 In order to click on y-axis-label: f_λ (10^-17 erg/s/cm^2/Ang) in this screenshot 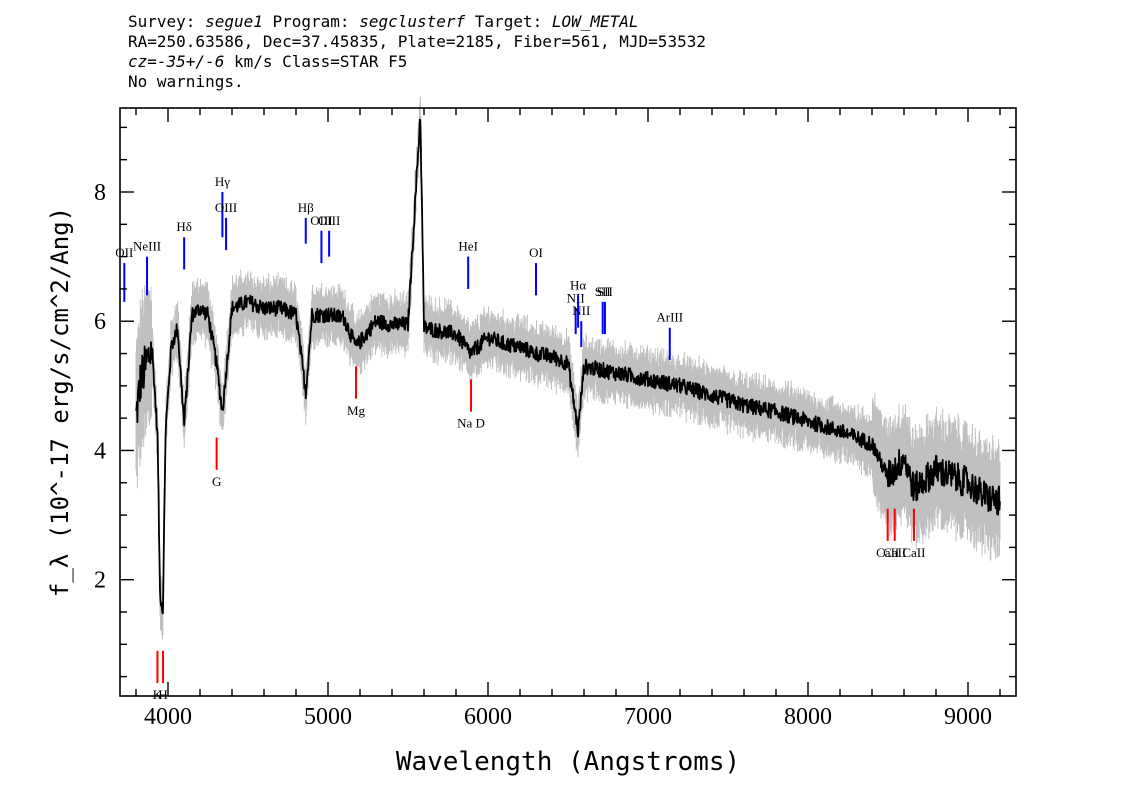, I will do `click(60, 402)`.